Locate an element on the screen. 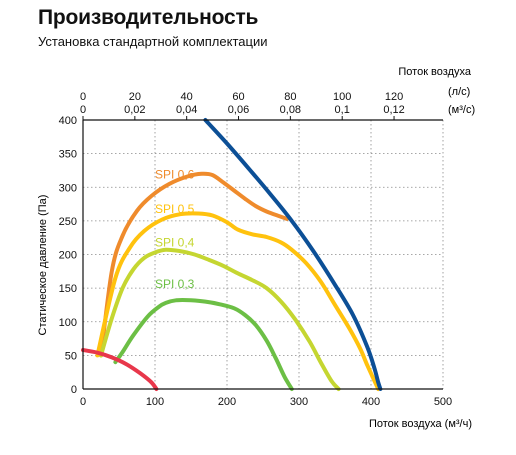  top-ls-tick-label: 60 is located at coordinates (238, 97).